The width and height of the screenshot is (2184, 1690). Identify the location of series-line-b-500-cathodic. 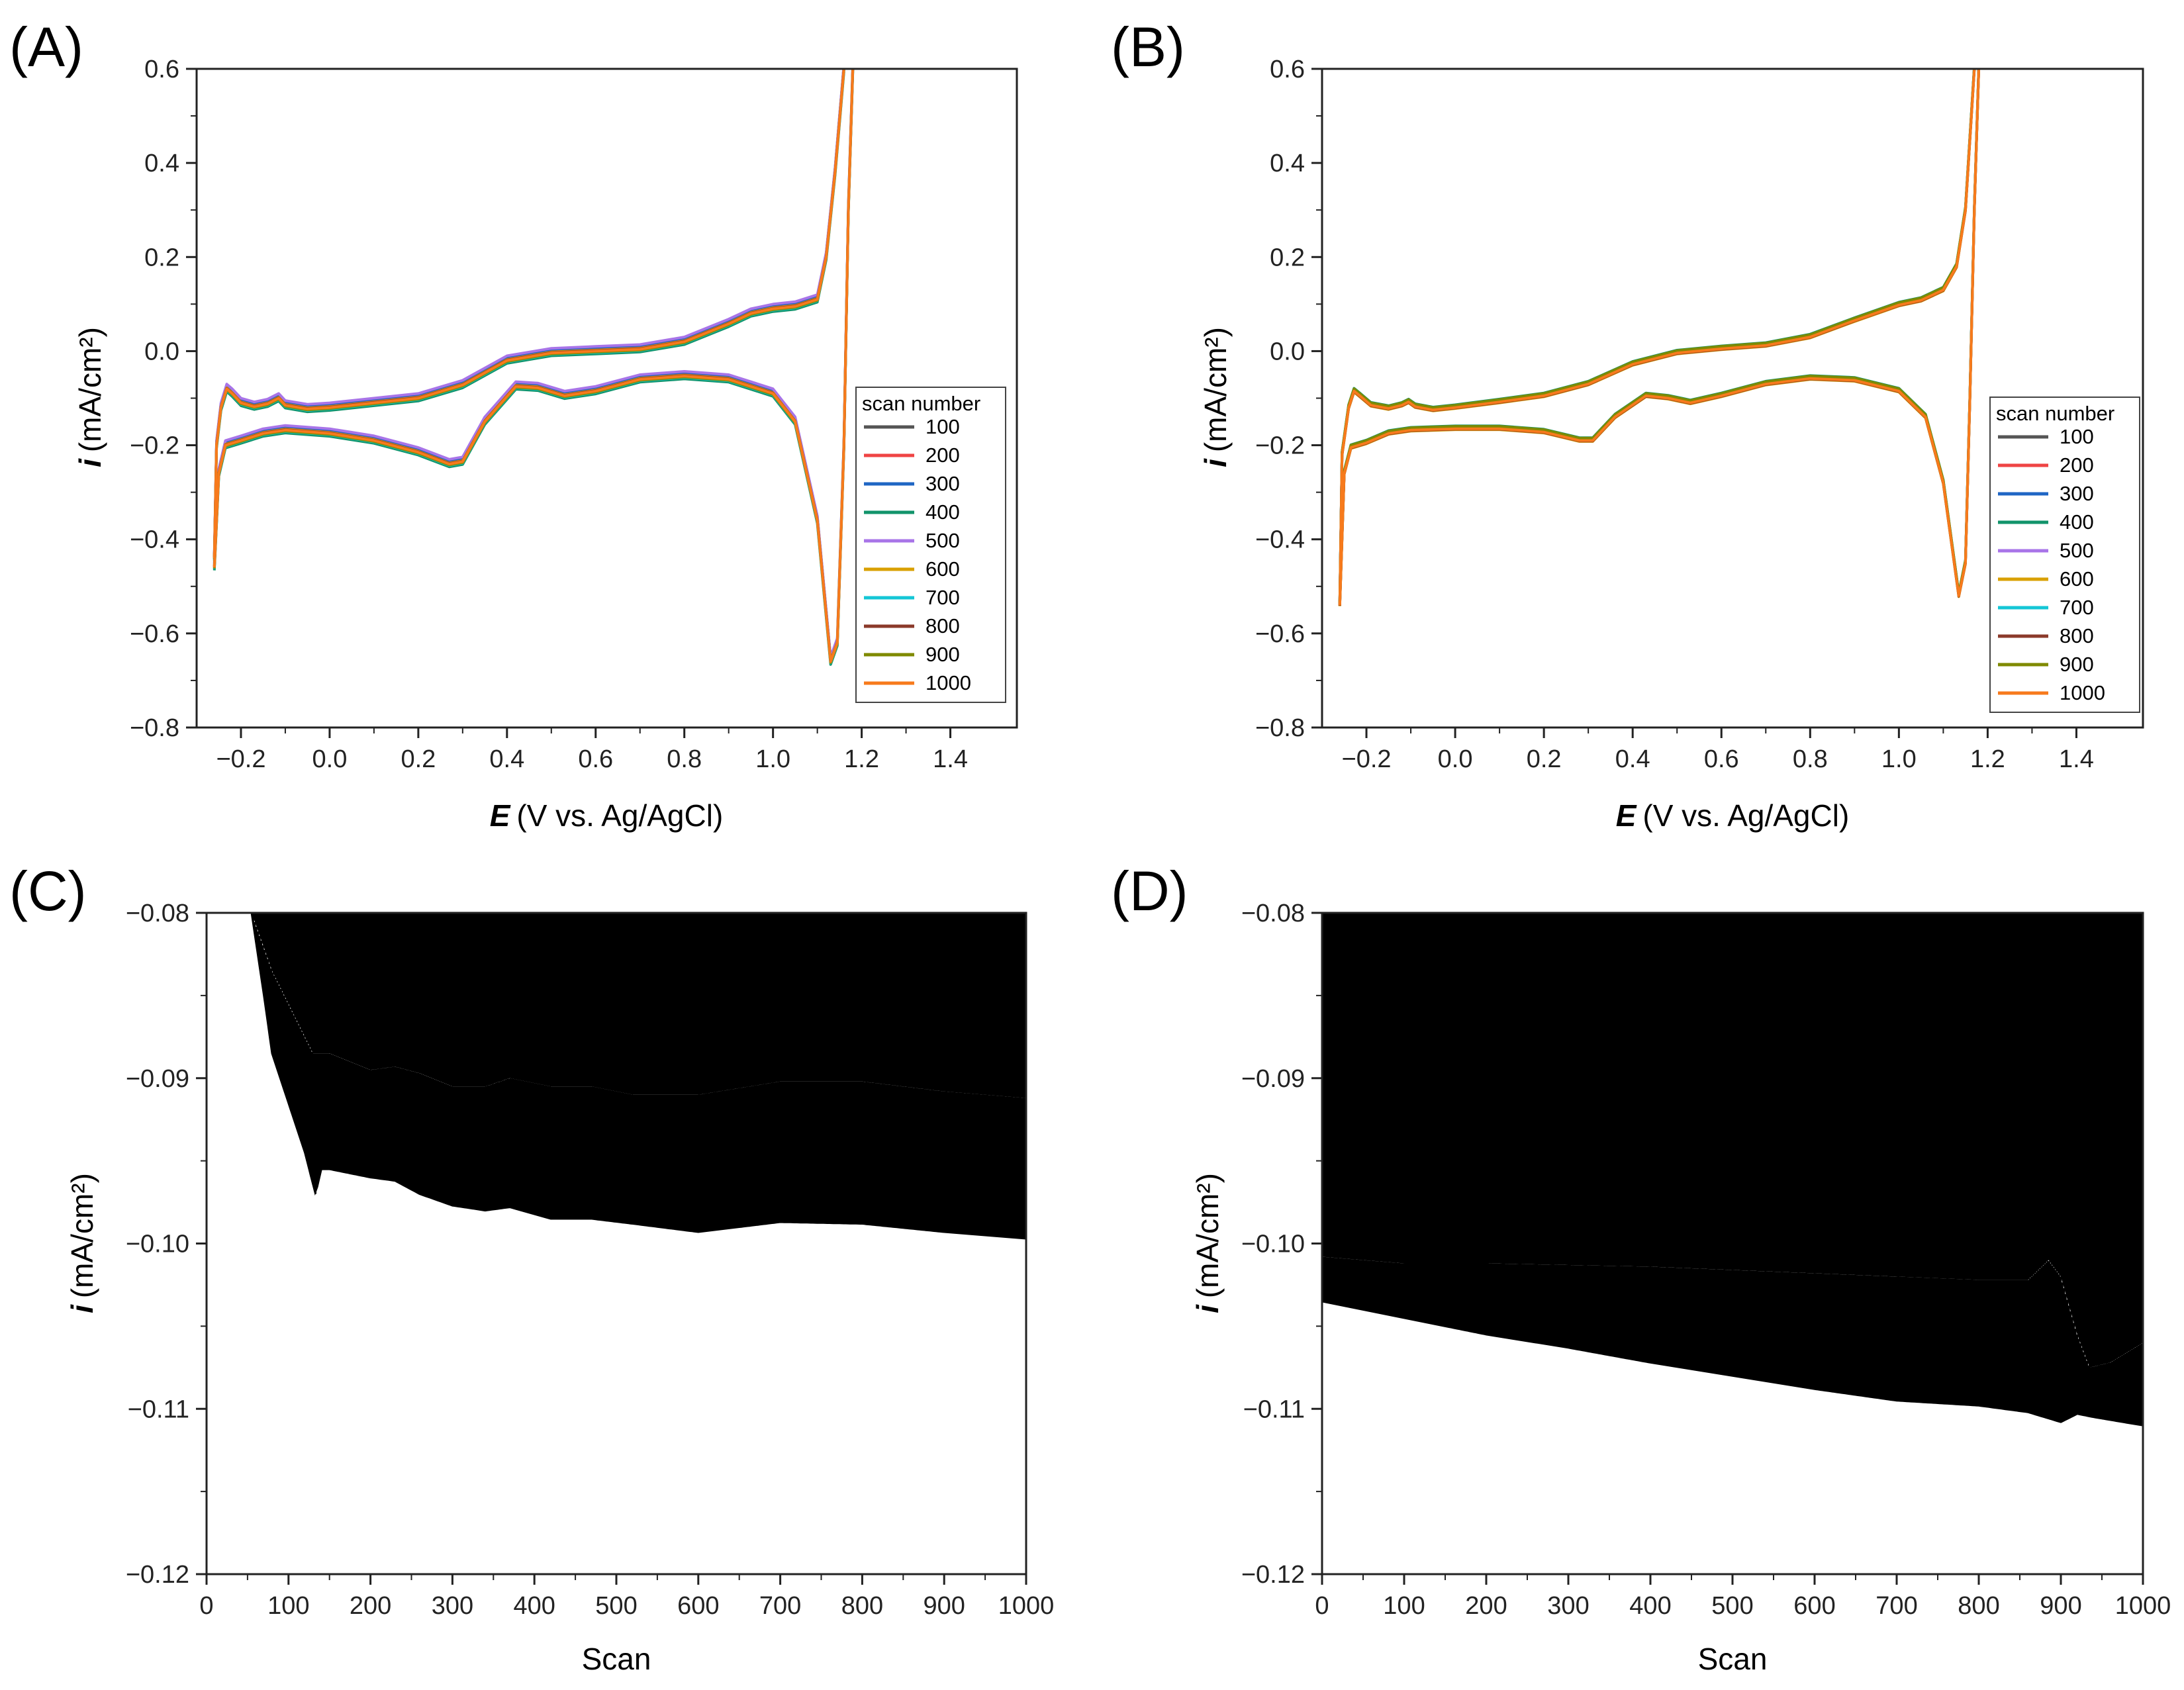
(1659, 337).